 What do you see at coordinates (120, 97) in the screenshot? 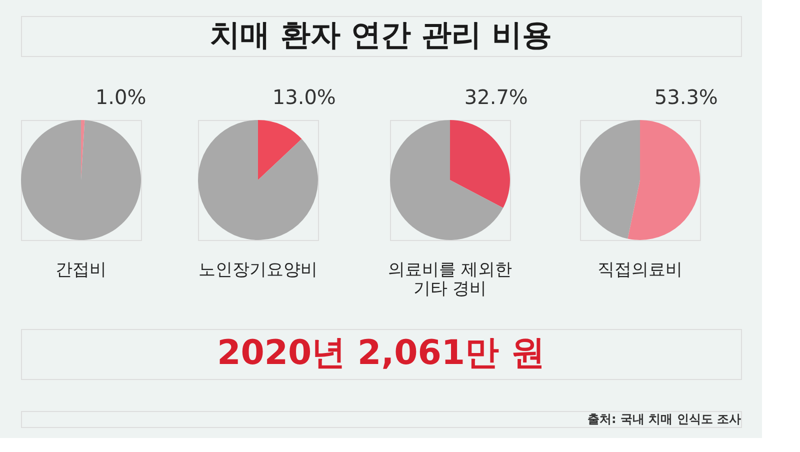
I see `data-label: 1.0%` at bounding box center [120, 97].